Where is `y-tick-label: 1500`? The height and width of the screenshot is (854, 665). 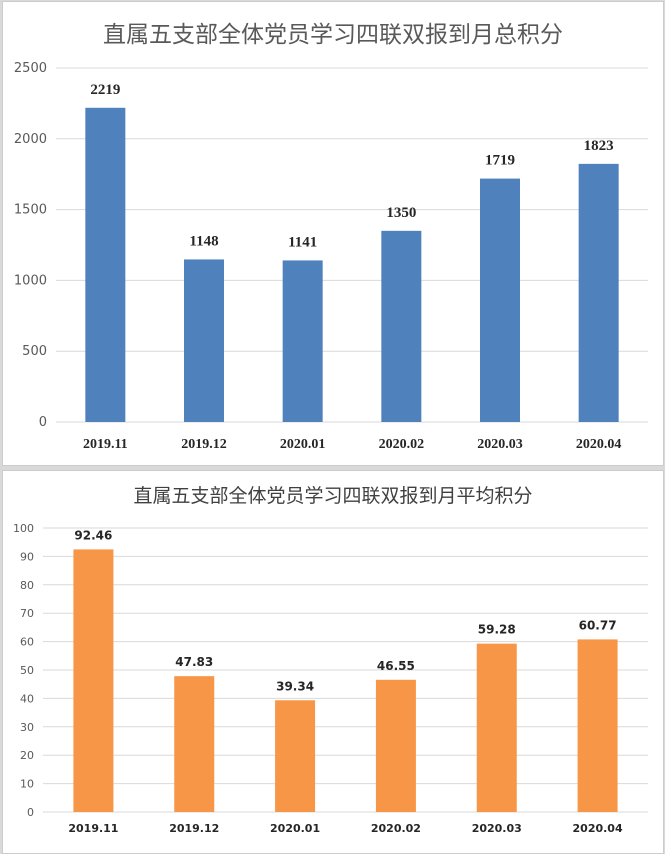
y-tick-label: 1500 is located at coordinates (30, 210).